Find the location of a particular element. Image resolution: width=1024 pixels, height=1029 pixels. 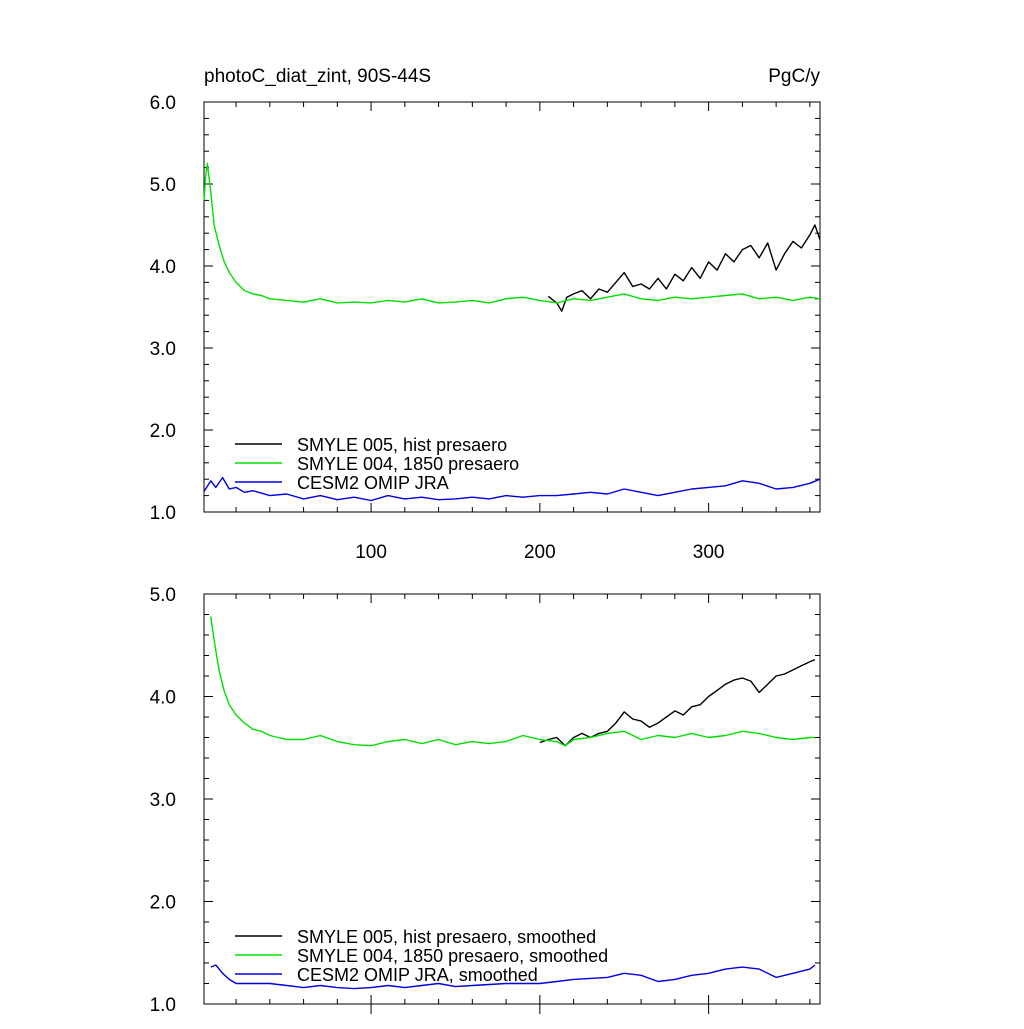

y-tick-label: 6.0 is located at coordinates (163, 103).